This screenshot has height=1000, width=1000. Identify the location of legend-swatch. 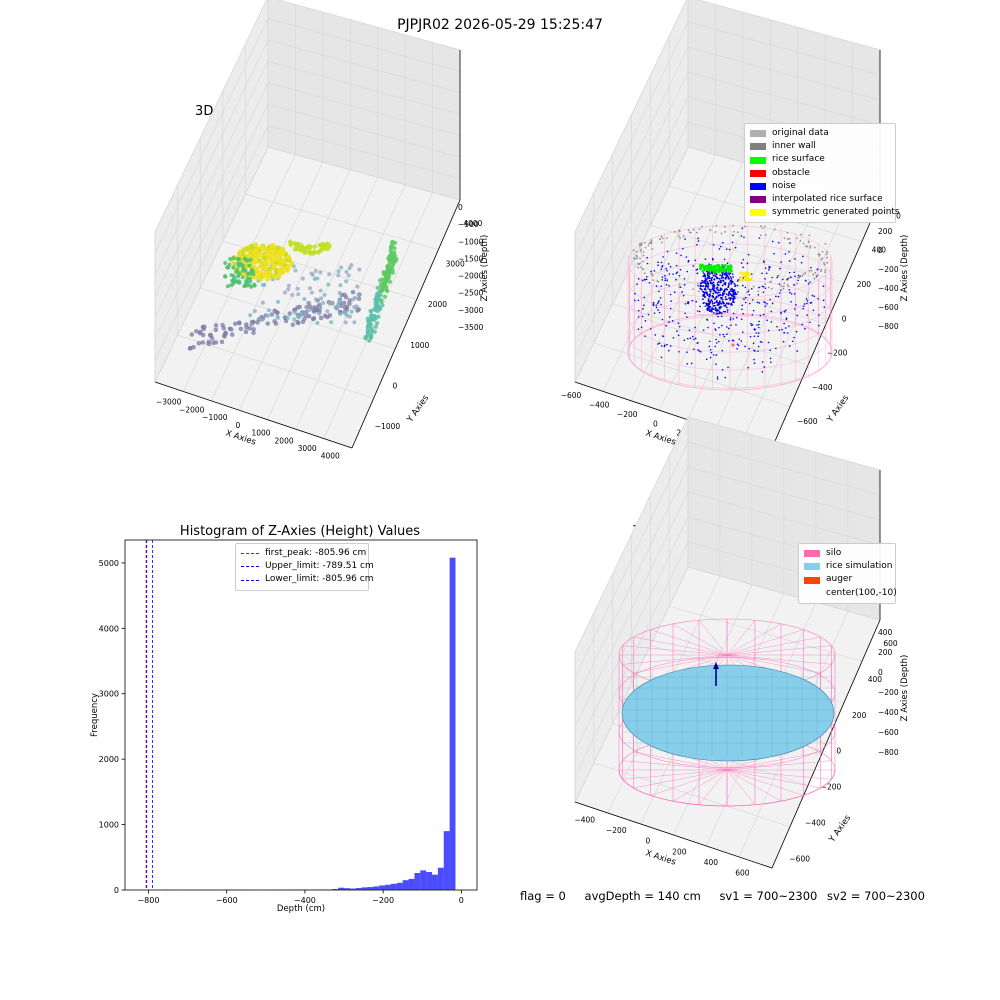
(812, 580).